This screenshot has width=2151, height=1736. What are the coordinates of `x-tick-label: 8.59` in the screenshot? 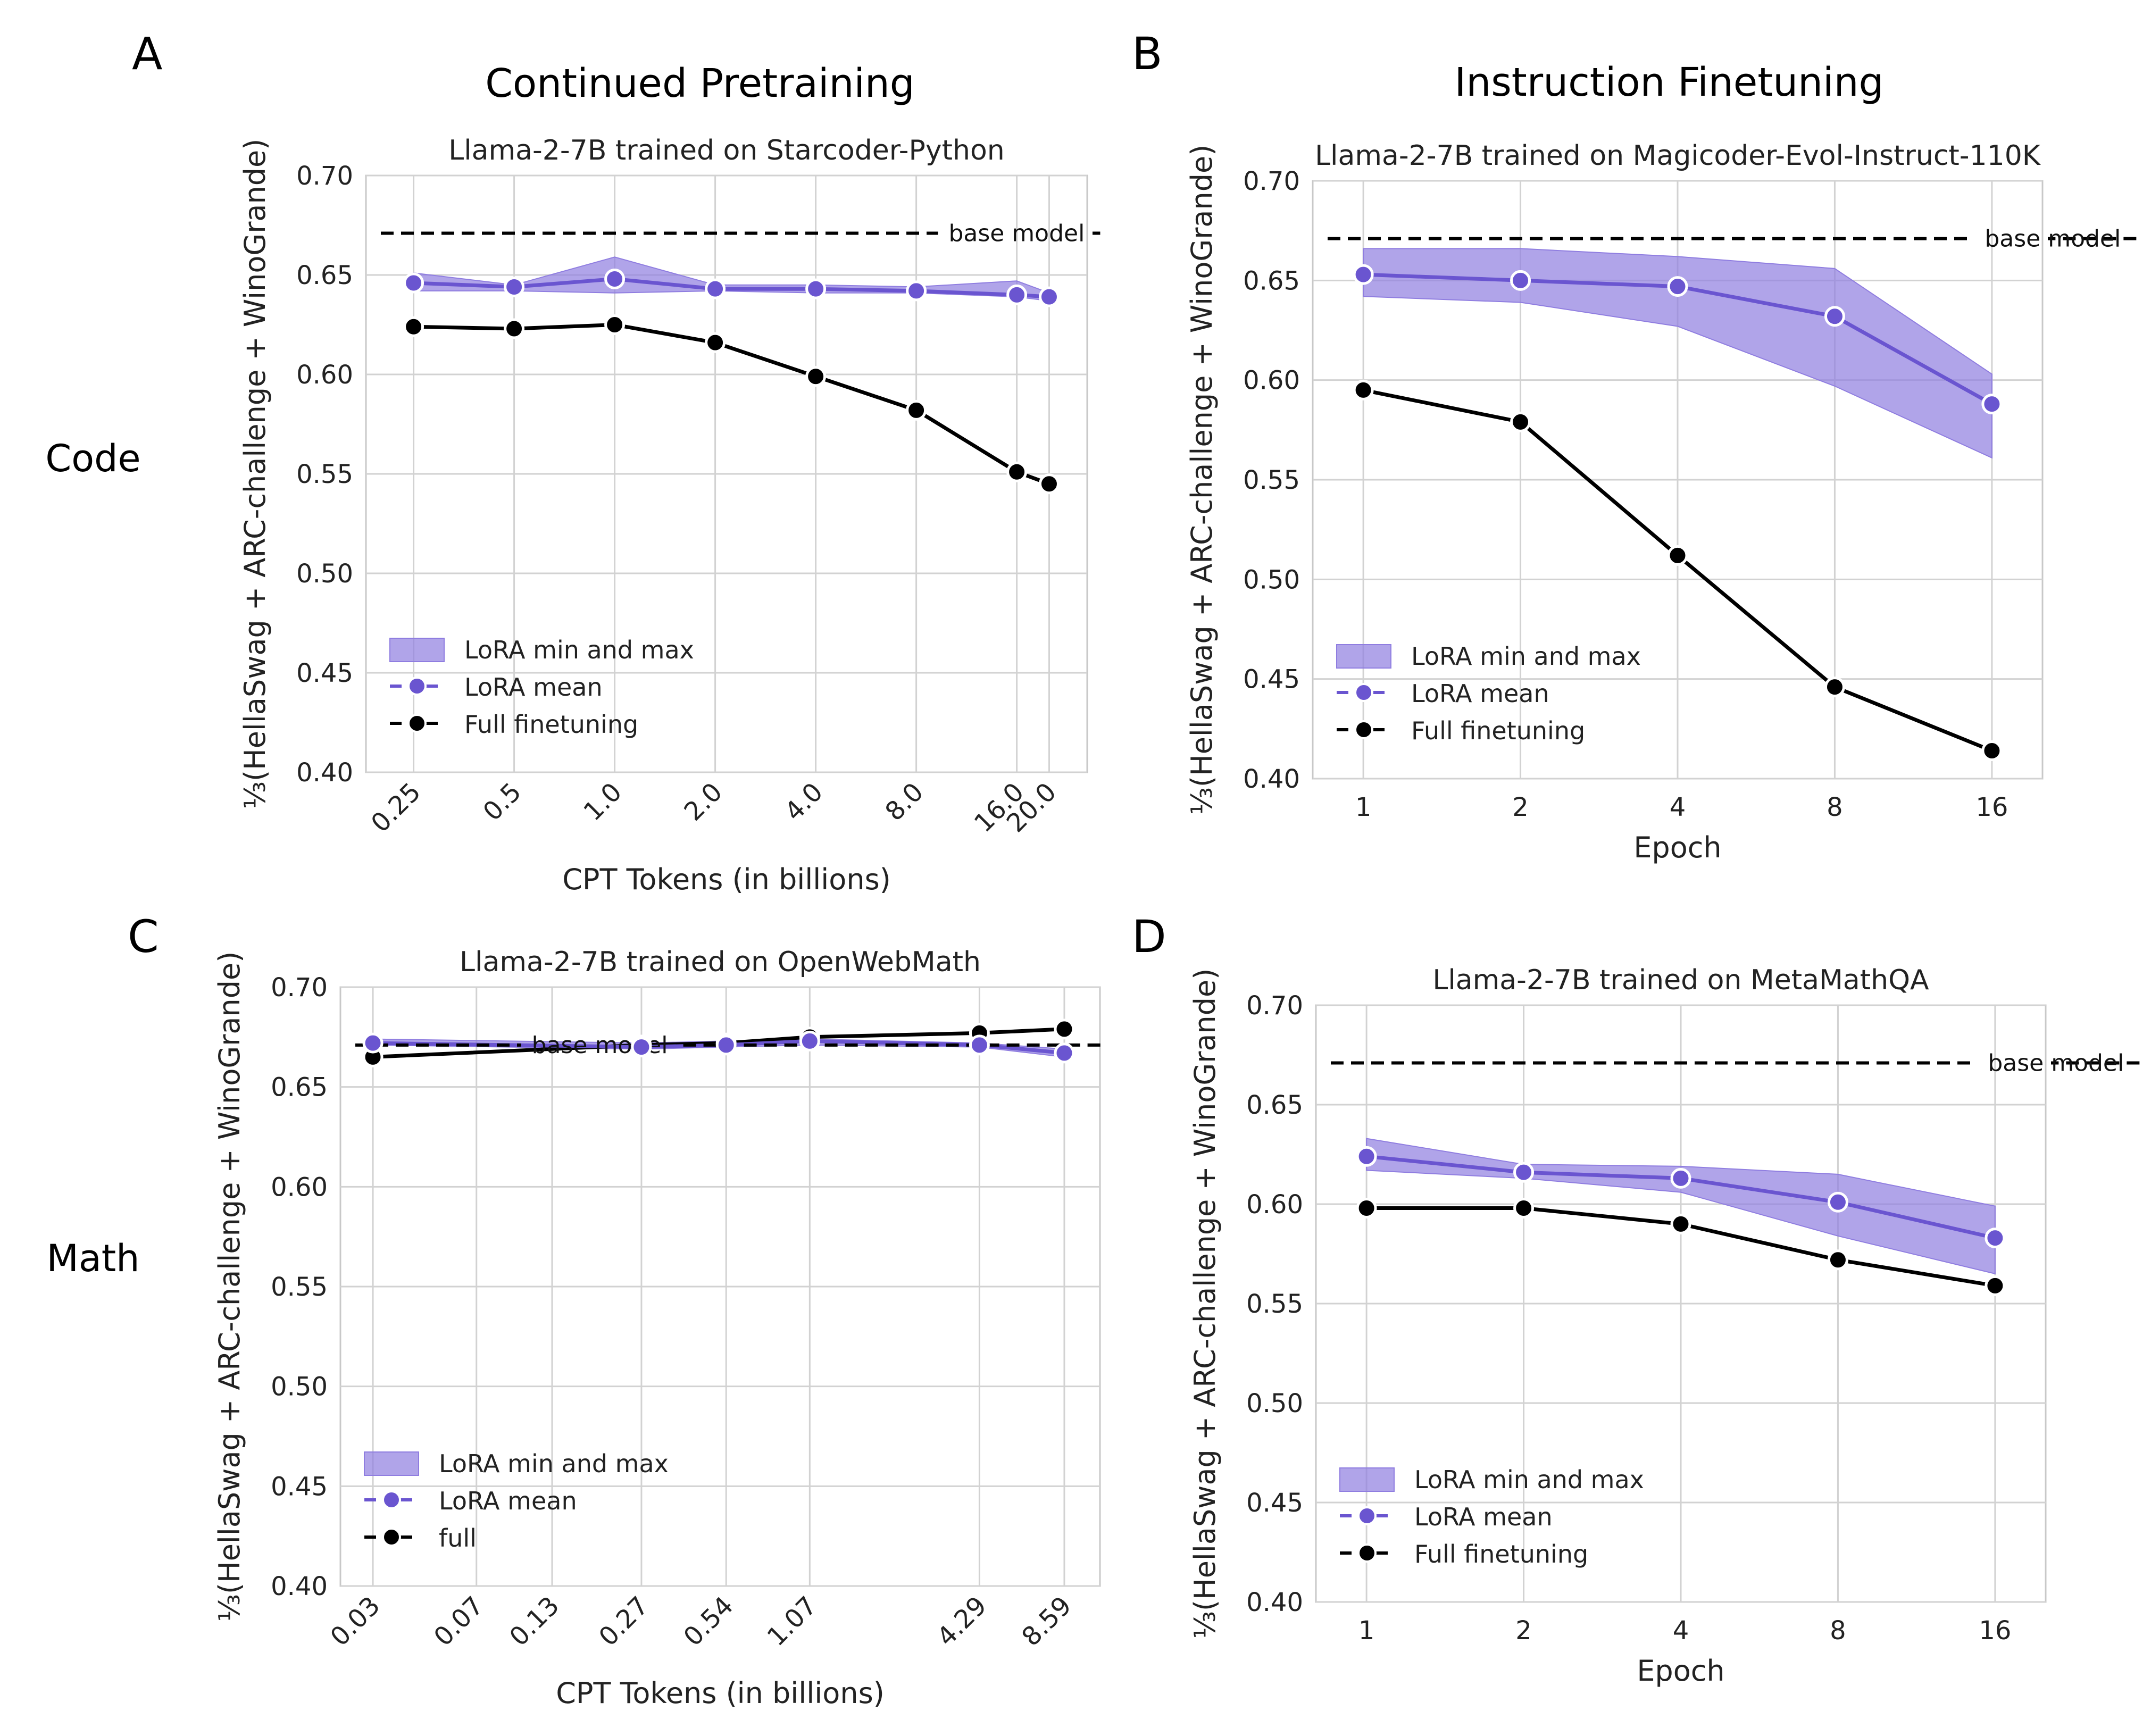 It's located at (1046, 1622).